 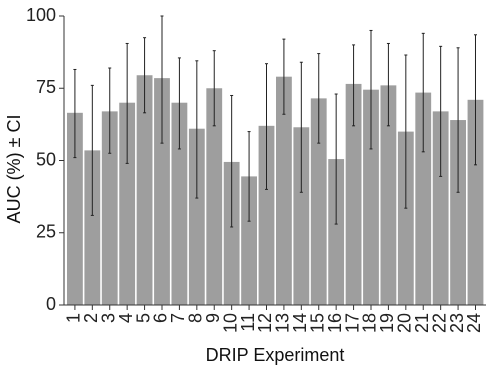 I want to click on x-tick-label: 10, so click(x=230, y=323).